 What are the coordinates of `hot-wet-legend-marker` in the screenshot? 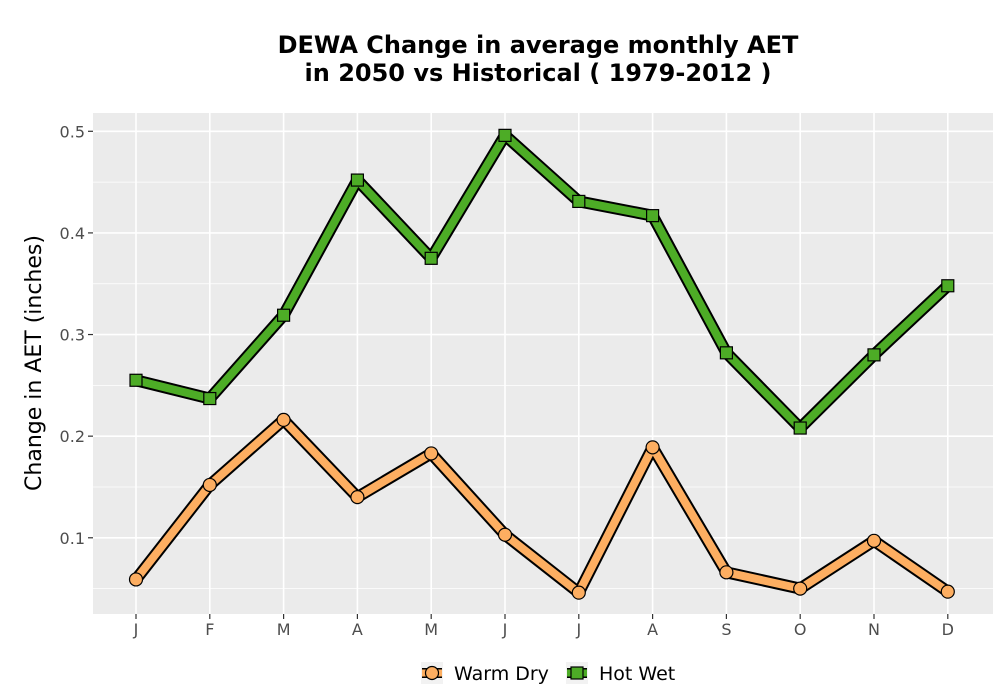 It's located at (577, 673).